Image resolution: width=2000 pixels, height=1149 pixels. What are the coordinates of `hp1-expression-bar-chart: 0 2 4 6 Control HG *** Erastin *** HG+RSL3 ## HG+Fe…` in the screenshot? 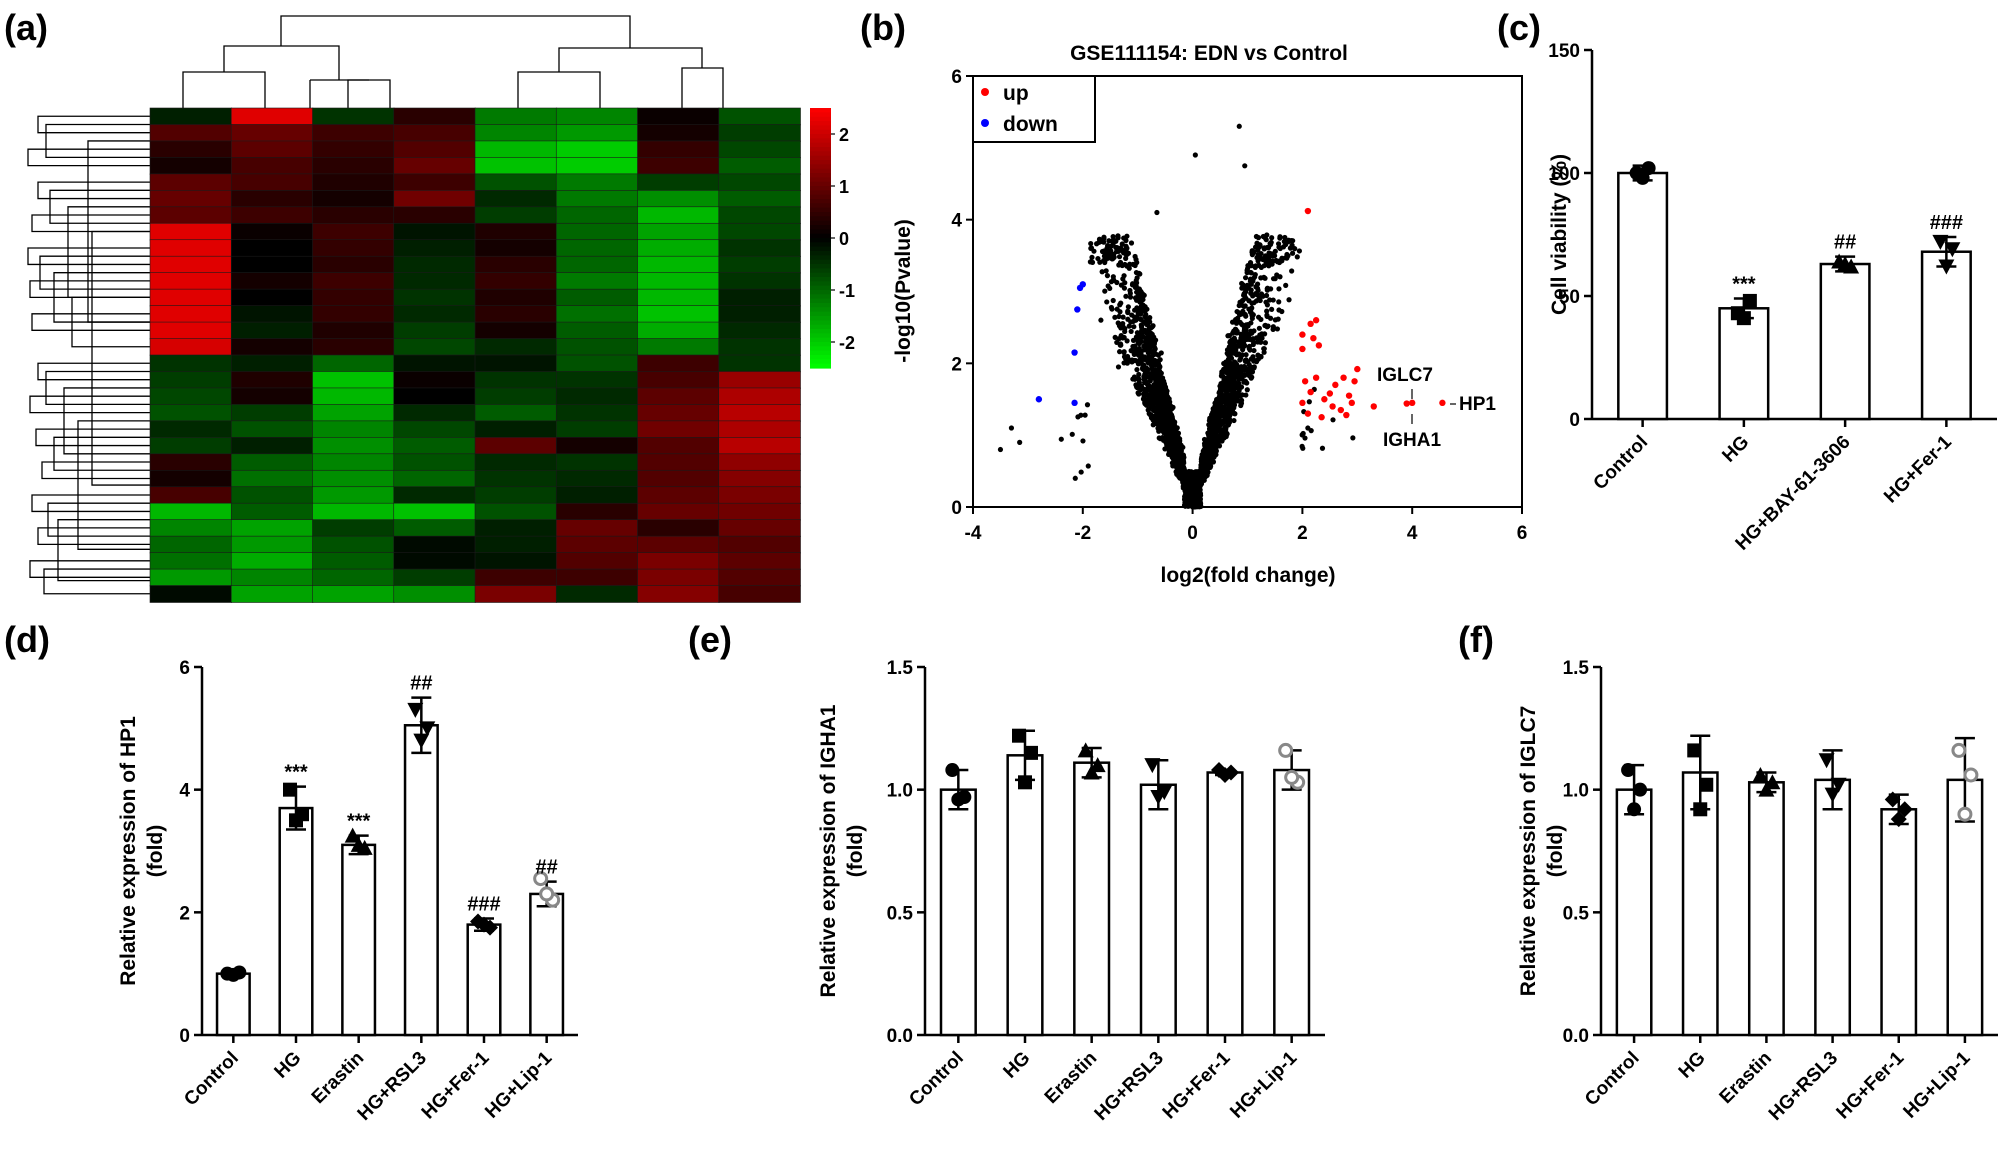 It's located at (347, 891).